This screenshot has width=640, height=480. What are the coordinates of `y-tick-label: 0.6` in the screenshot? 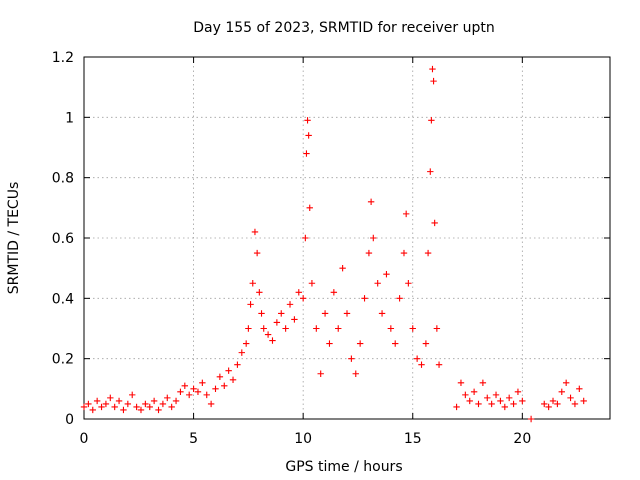 It's located at (63, 239).